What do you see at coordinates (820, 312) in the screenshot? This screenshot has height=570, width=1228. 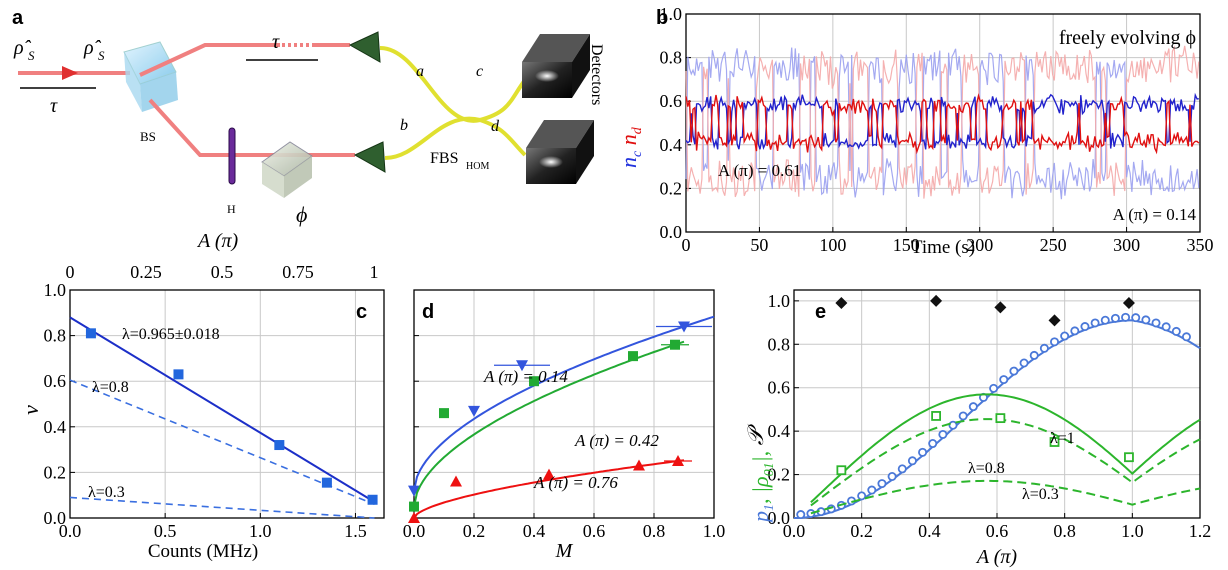 I see `panel-label-e: e` at bounding box center [820, 312].